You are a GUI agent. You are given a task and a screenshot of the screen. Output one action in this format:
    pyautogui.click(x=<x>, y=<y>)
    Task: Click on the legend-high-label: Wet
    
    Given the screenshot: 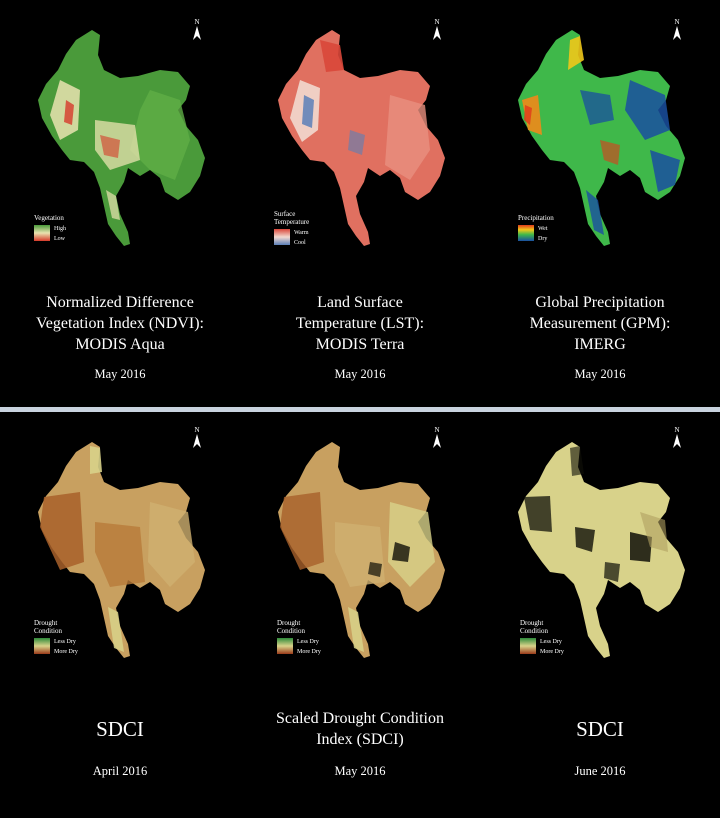 What is the action you would take?
    pyautogui.click(x=543, y=229)
    